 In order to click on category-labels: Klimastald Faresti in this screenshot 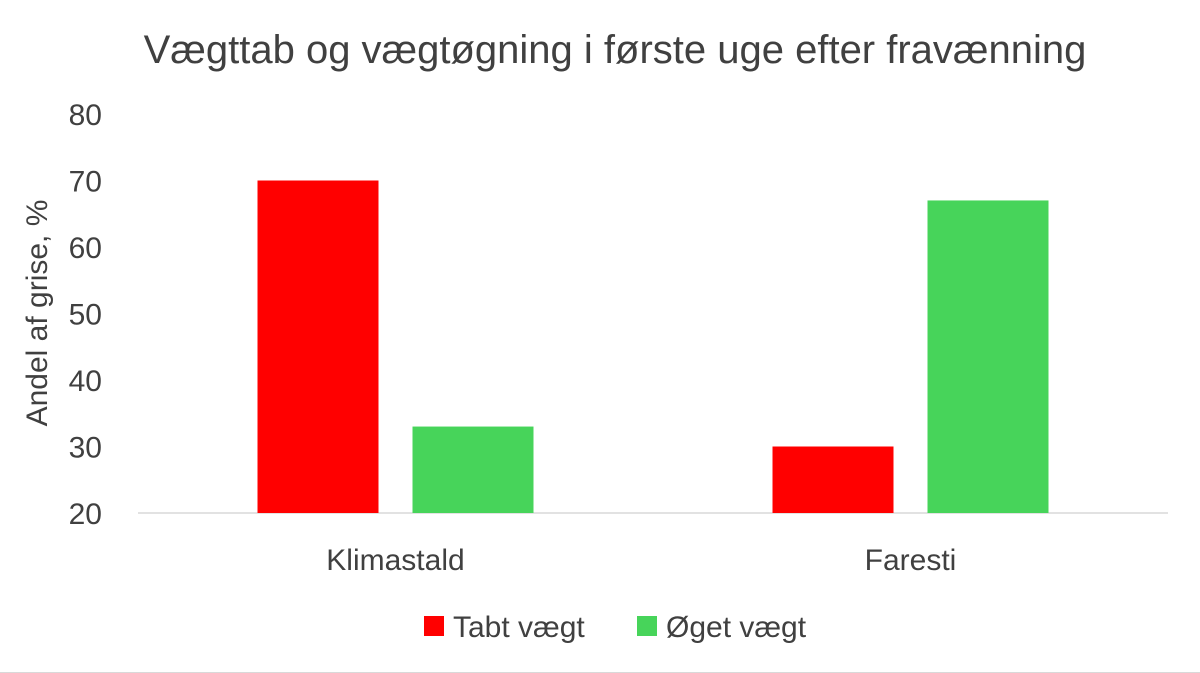, I will do `click(641, 560)`.